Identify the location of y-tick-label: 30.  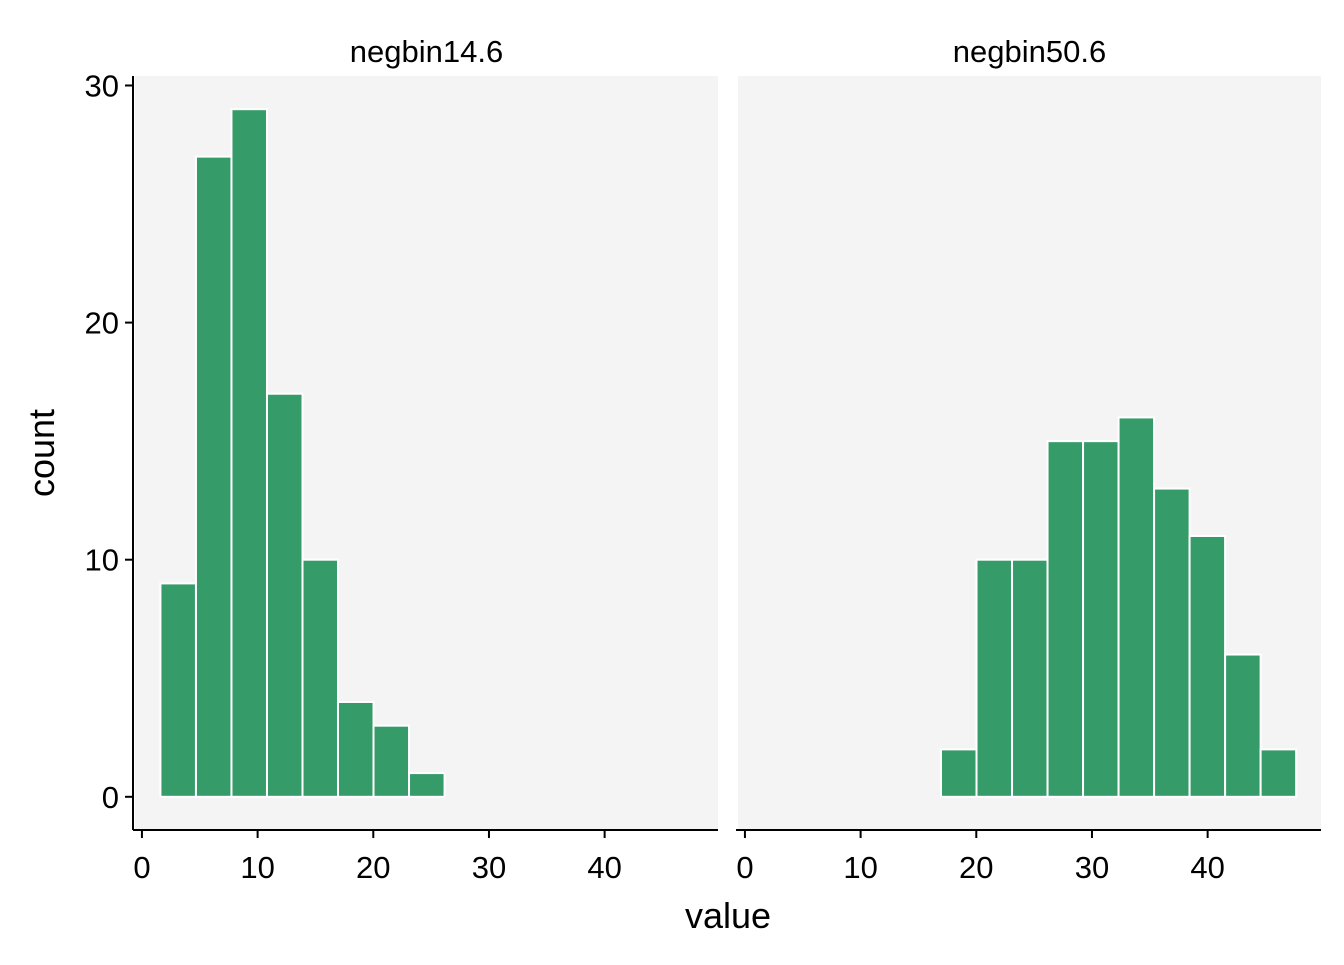
(102, 85).